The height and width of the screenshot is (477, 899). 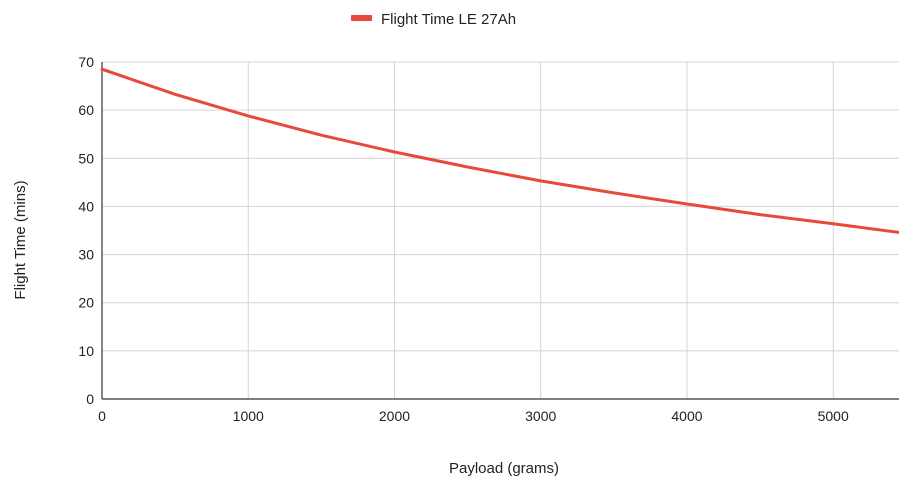 What do you see at coordinates (86, 110) in the screenshot?
I see `y-tick-label: 60` at bounding box center [86, 110].